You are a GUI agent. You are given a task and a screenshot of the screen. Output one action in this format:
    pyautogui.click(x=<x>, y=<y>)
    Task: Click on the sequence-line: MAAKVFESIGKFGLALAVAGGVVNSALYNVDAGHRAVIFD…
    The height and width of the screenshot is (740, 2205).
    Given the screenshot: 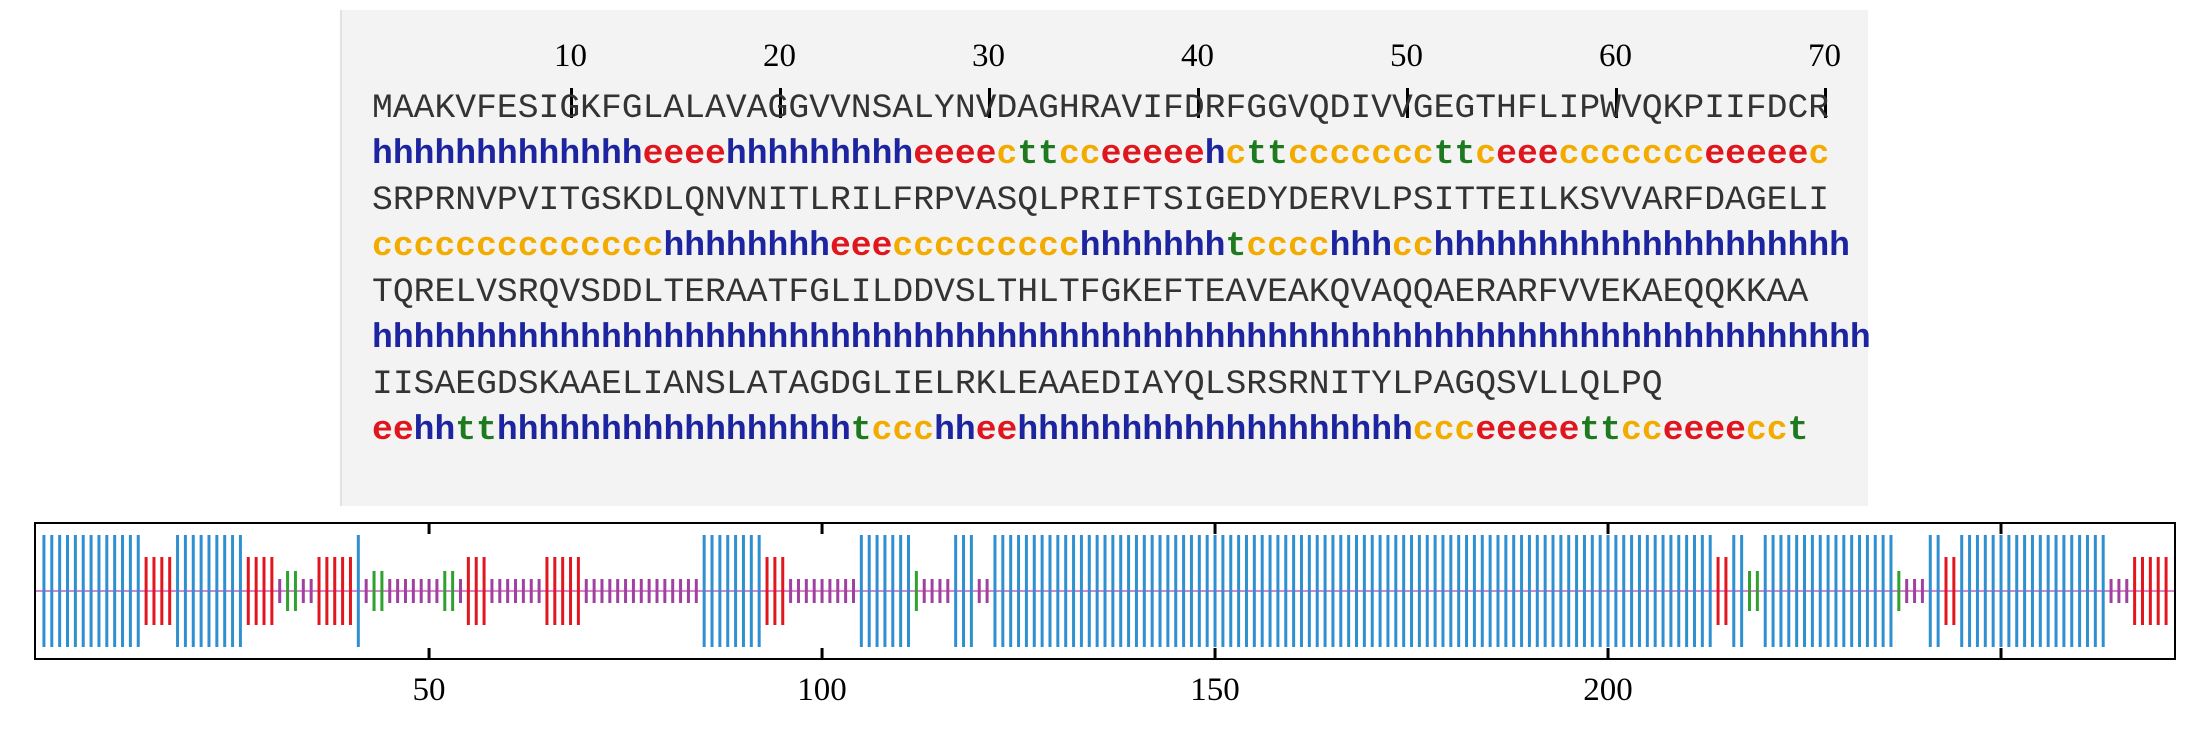 What is the action you would take?
    pyautogui.click(x=1101, y=108)
    